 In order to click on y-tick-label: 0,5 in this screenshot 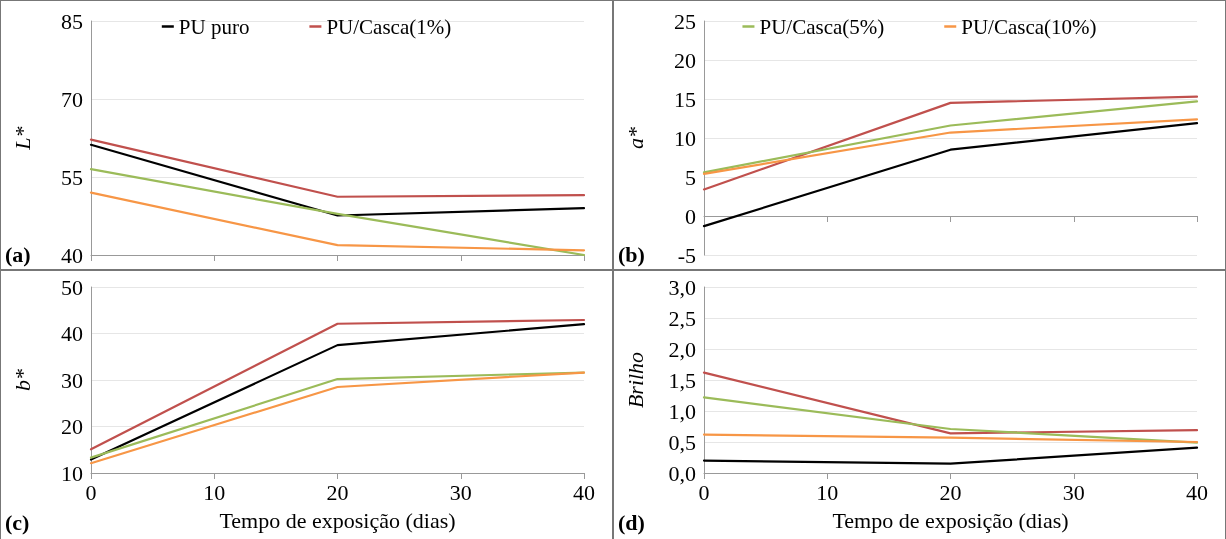, I will do `click(682, 441)`.